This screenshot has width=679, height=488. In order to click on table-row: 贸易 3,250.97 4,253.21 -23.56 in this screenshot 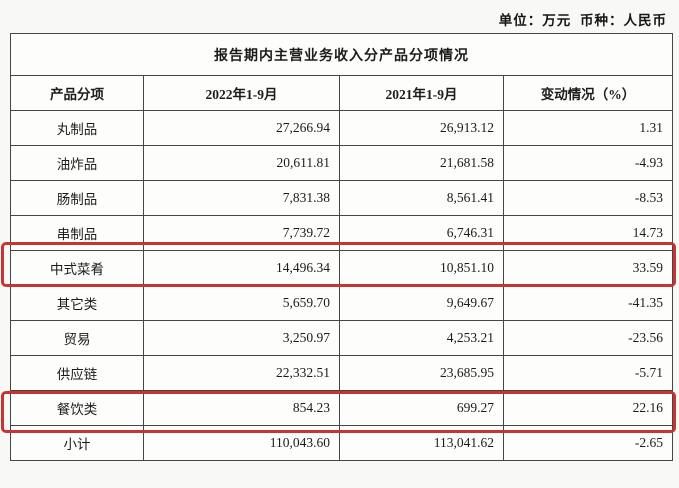, I will do `click(341, 338)`.